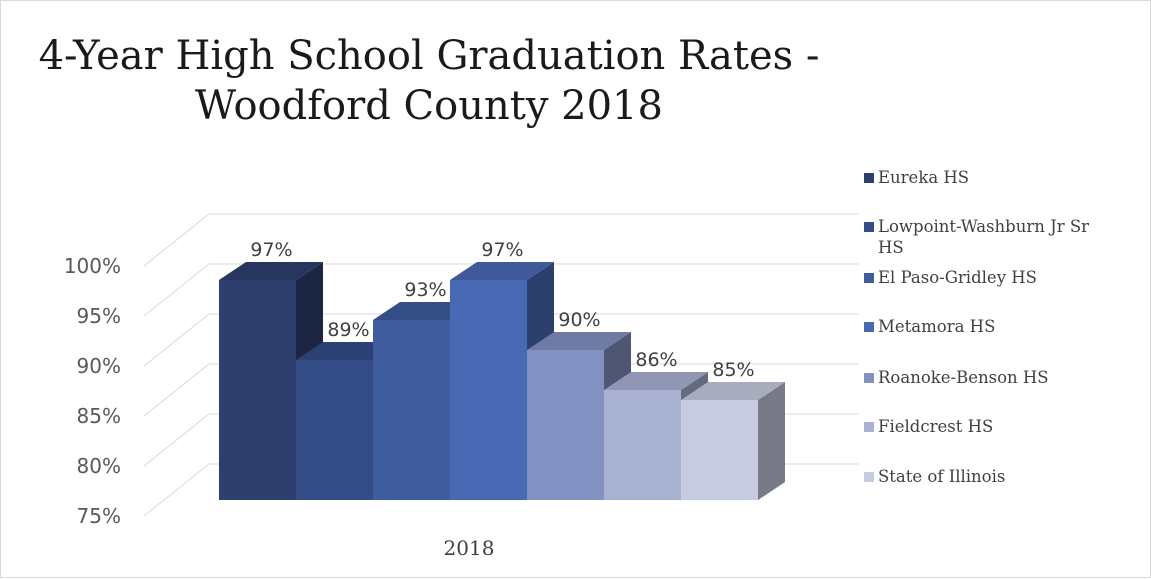 This screenshot has width=1151, height=579. I want to click on x-axis-categories: 2018, so click(469, 548).